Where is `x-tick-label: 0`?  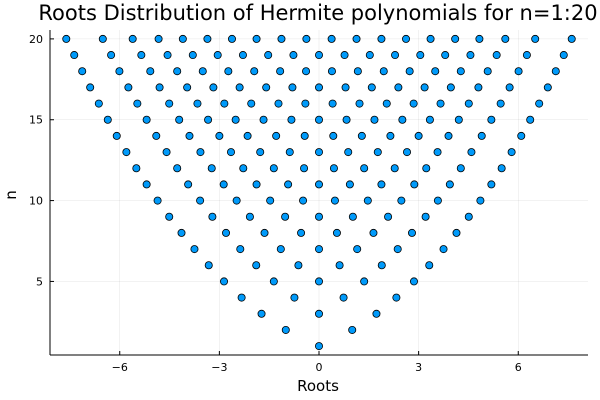 x-tick-label: 0 is located at coordinates (319, 367).